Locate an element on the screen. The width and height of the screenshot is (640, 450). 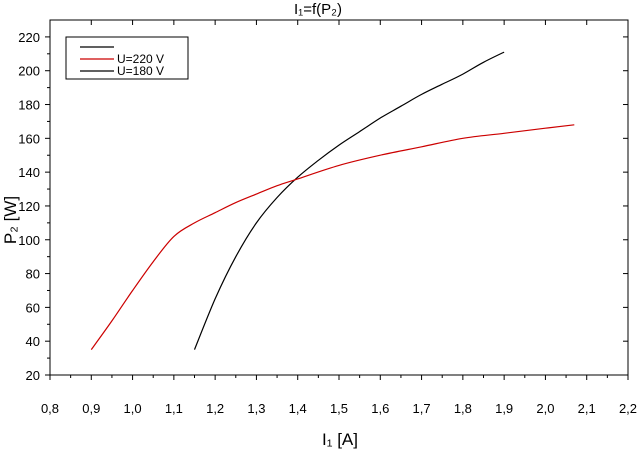
legend-label: U=220 V is located at coordinates (140, 59).